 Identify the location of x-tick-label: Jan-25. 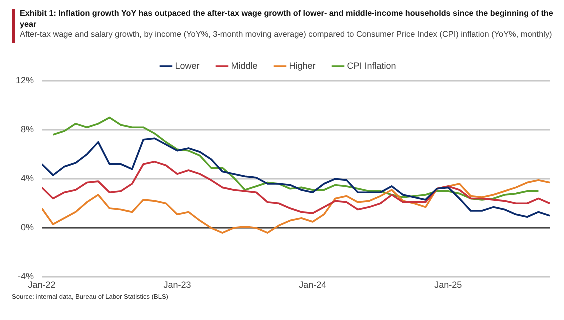
(448, 285).